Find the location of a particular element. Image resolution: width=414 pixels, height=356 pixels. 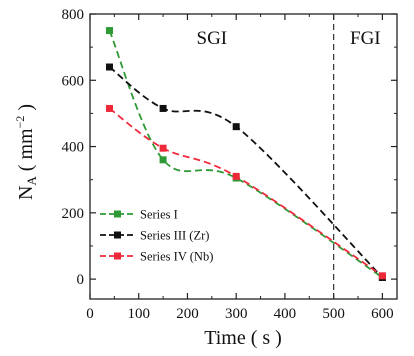

x-axis-title: Time ( s ) is located at coordinates (243, 338).